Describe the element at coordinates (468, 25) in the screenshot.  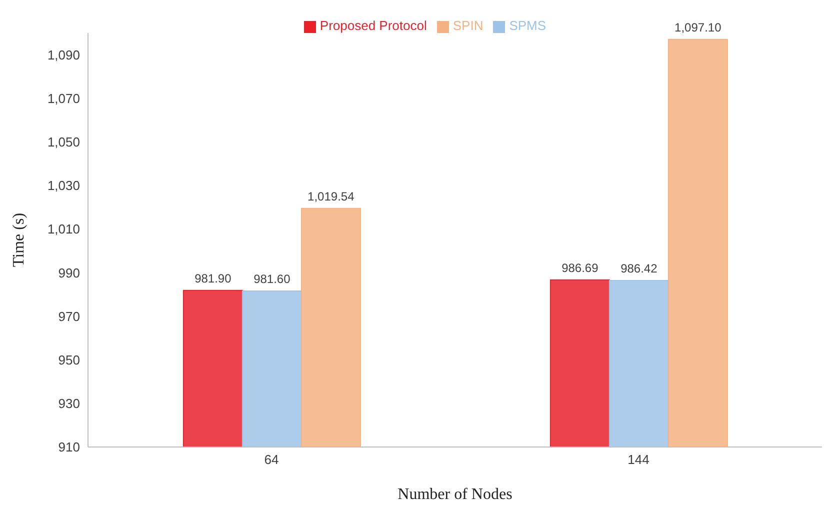
I see `legend-label: SPIN` at that location.